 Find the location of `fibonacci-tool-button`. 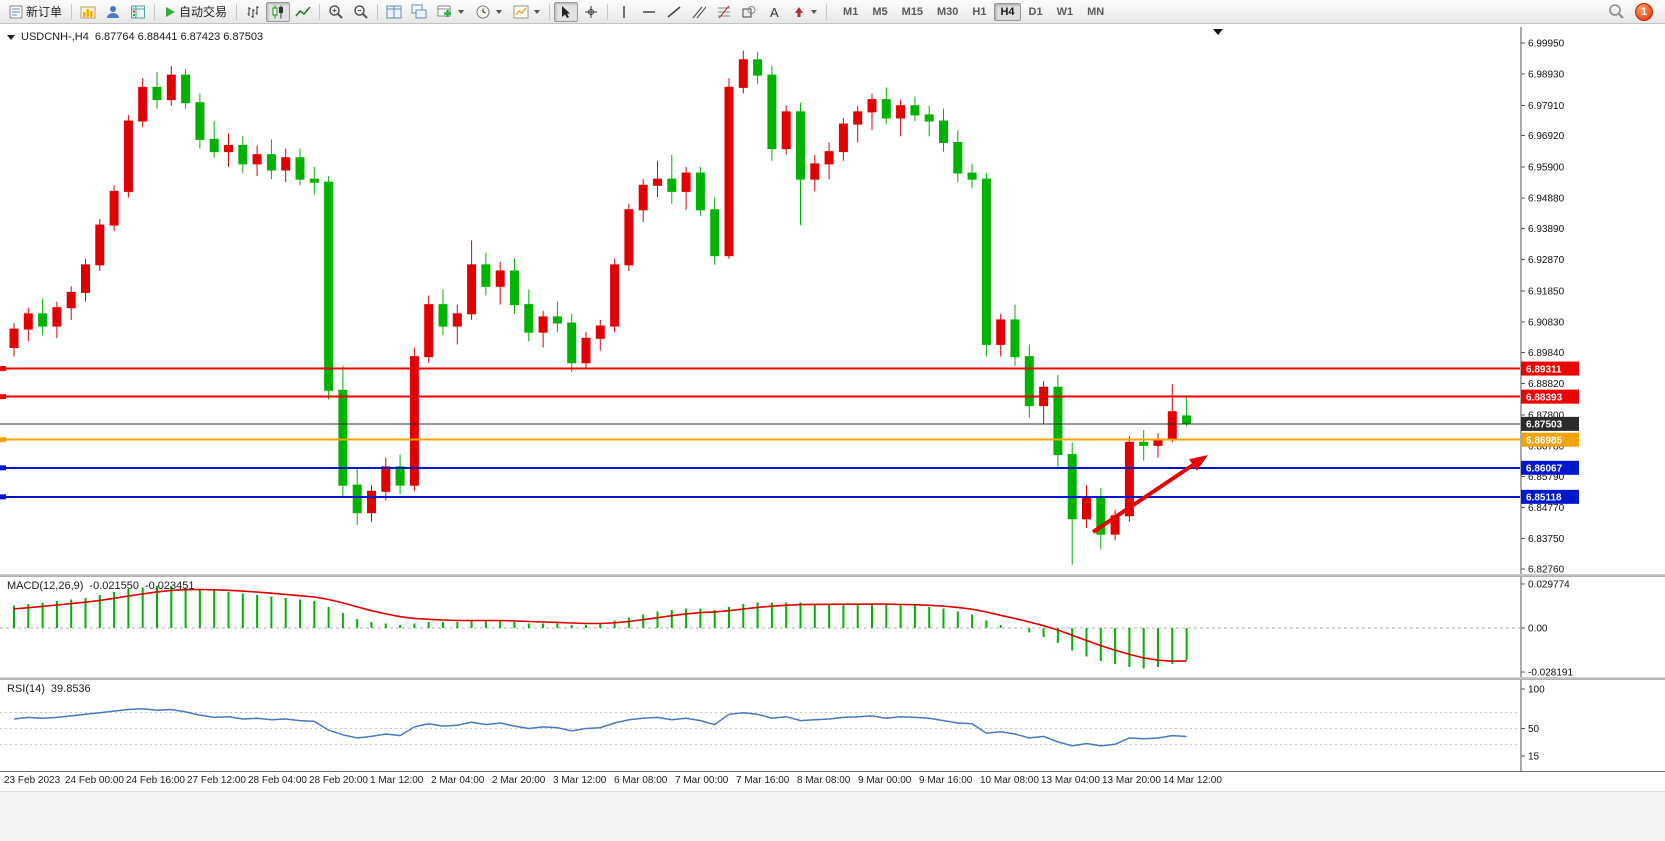

fibonacci-tool-button is located at coordinates (724, 12).